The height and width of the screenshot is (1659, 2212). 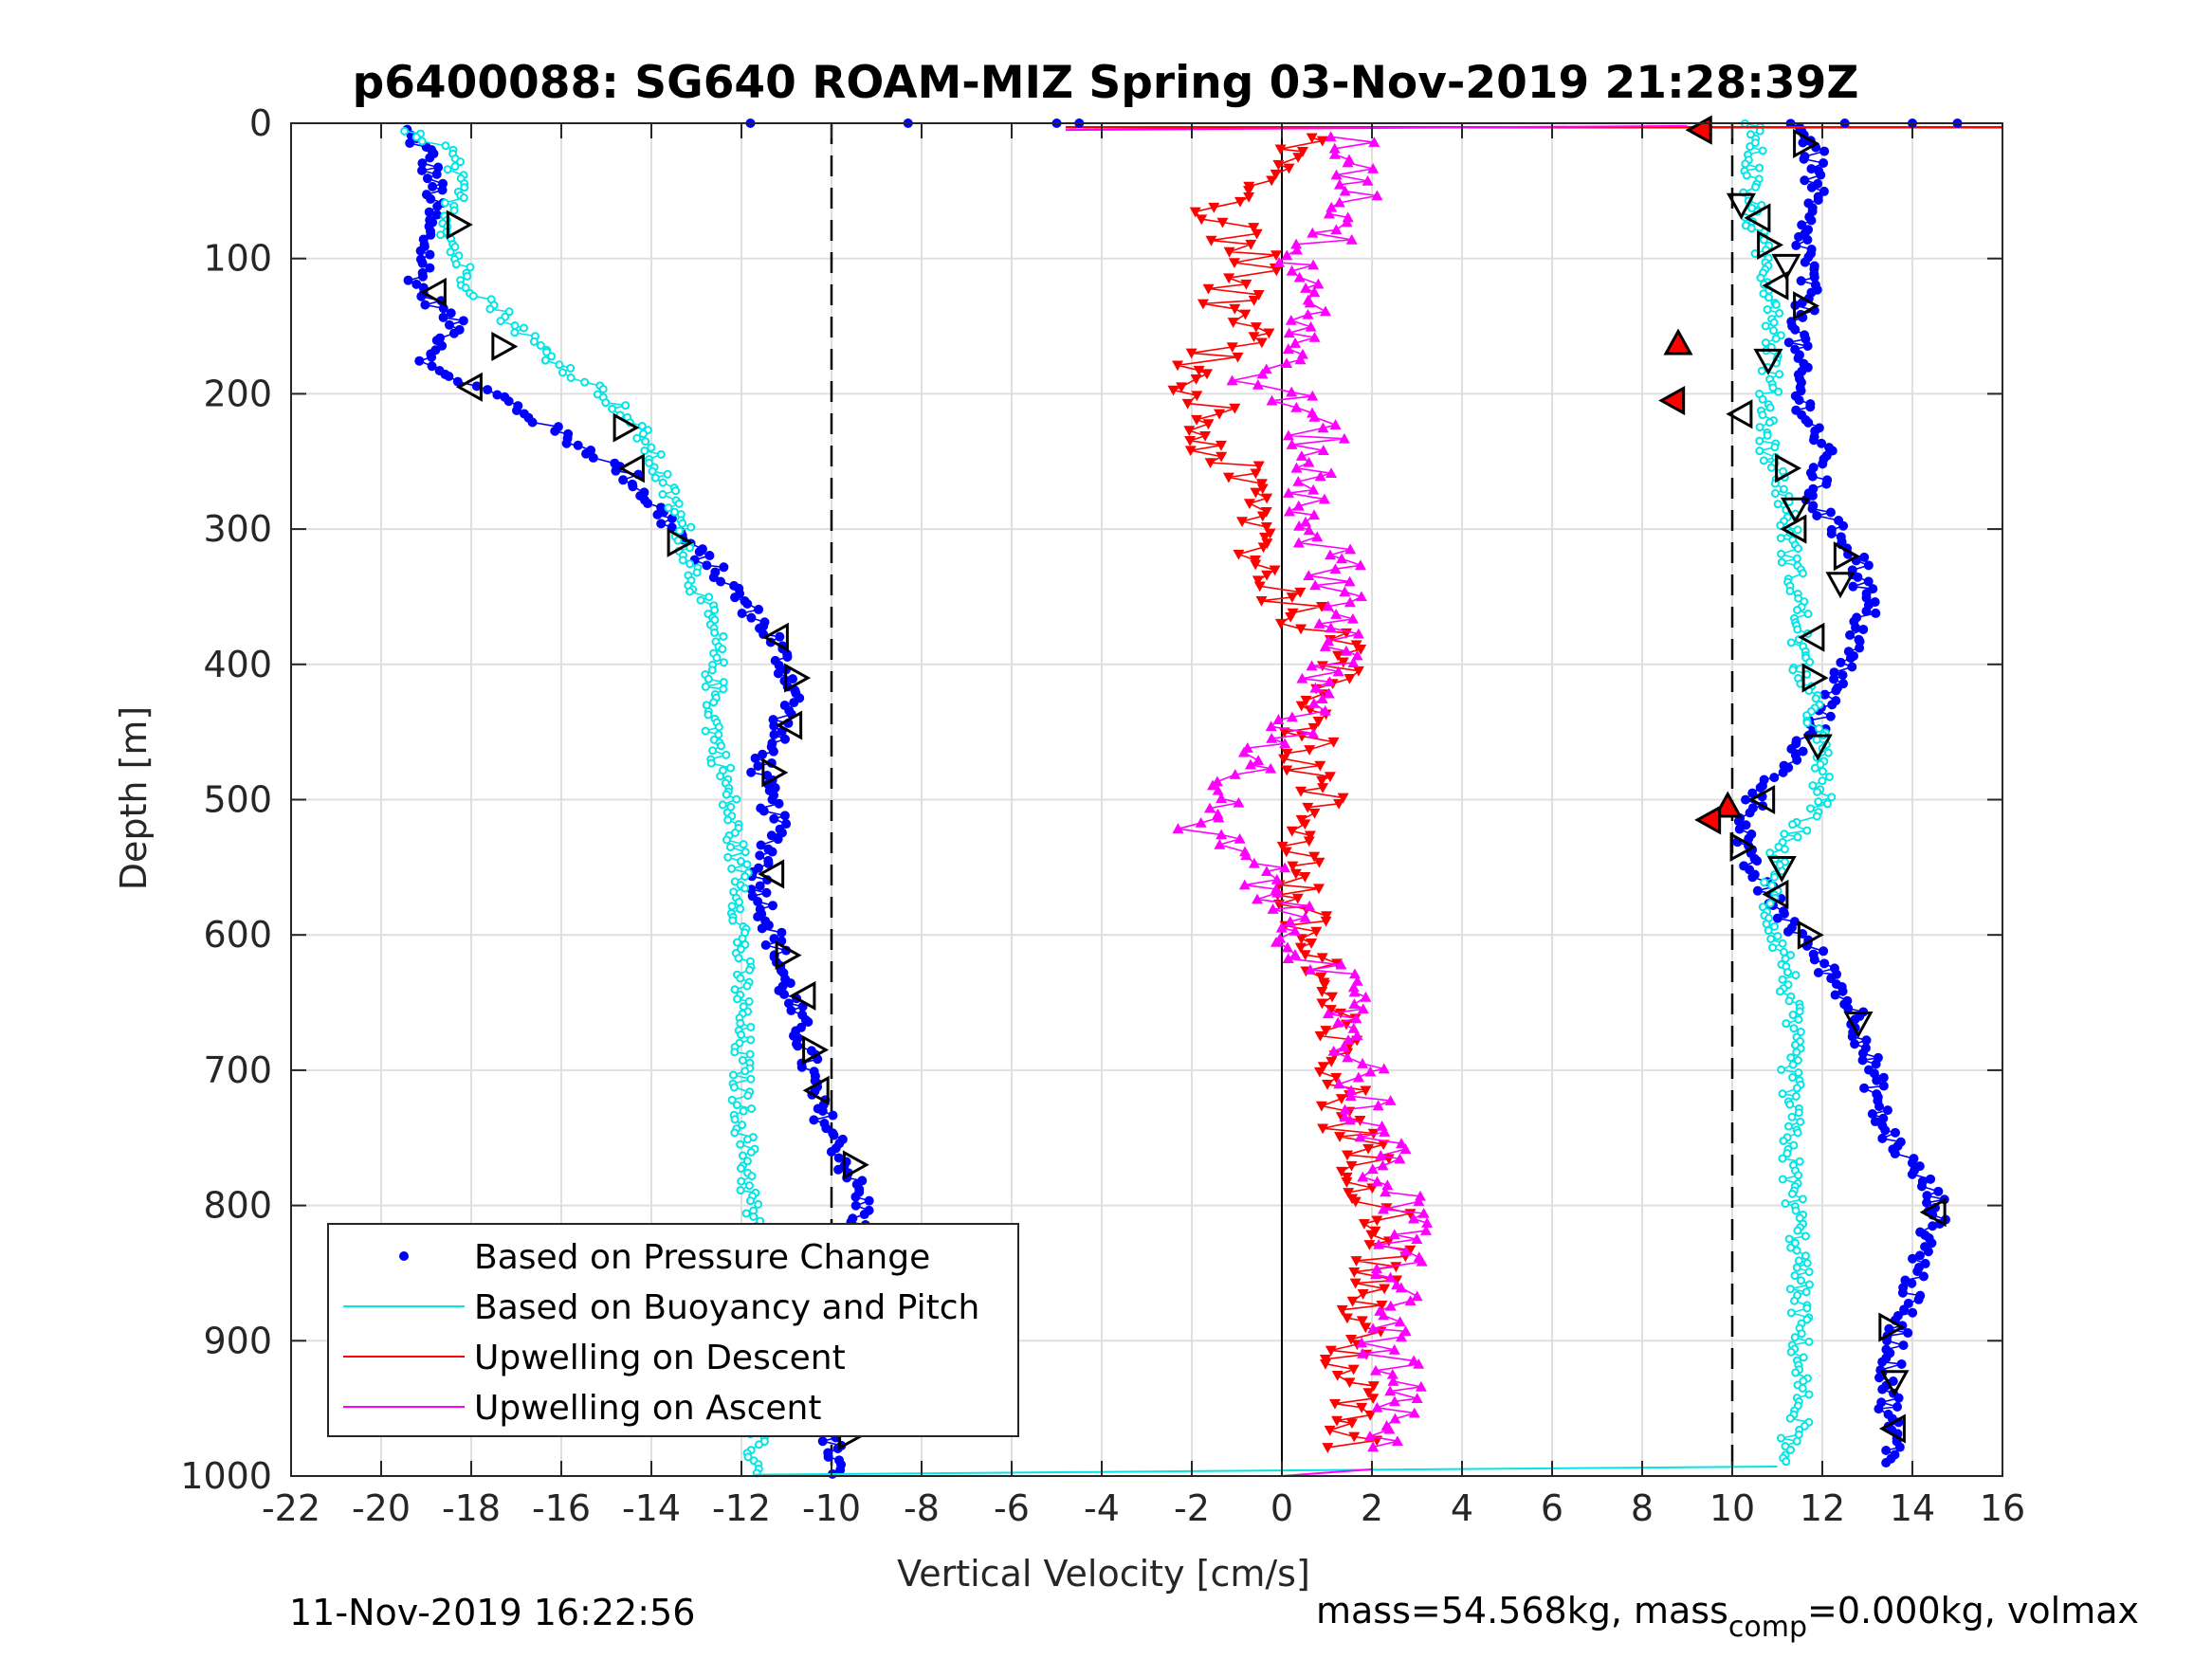 What do you see at coordinates (651, 1508) in the screenshot?
I see `x-tick-label: -14` at bounding box center [651, 1508].